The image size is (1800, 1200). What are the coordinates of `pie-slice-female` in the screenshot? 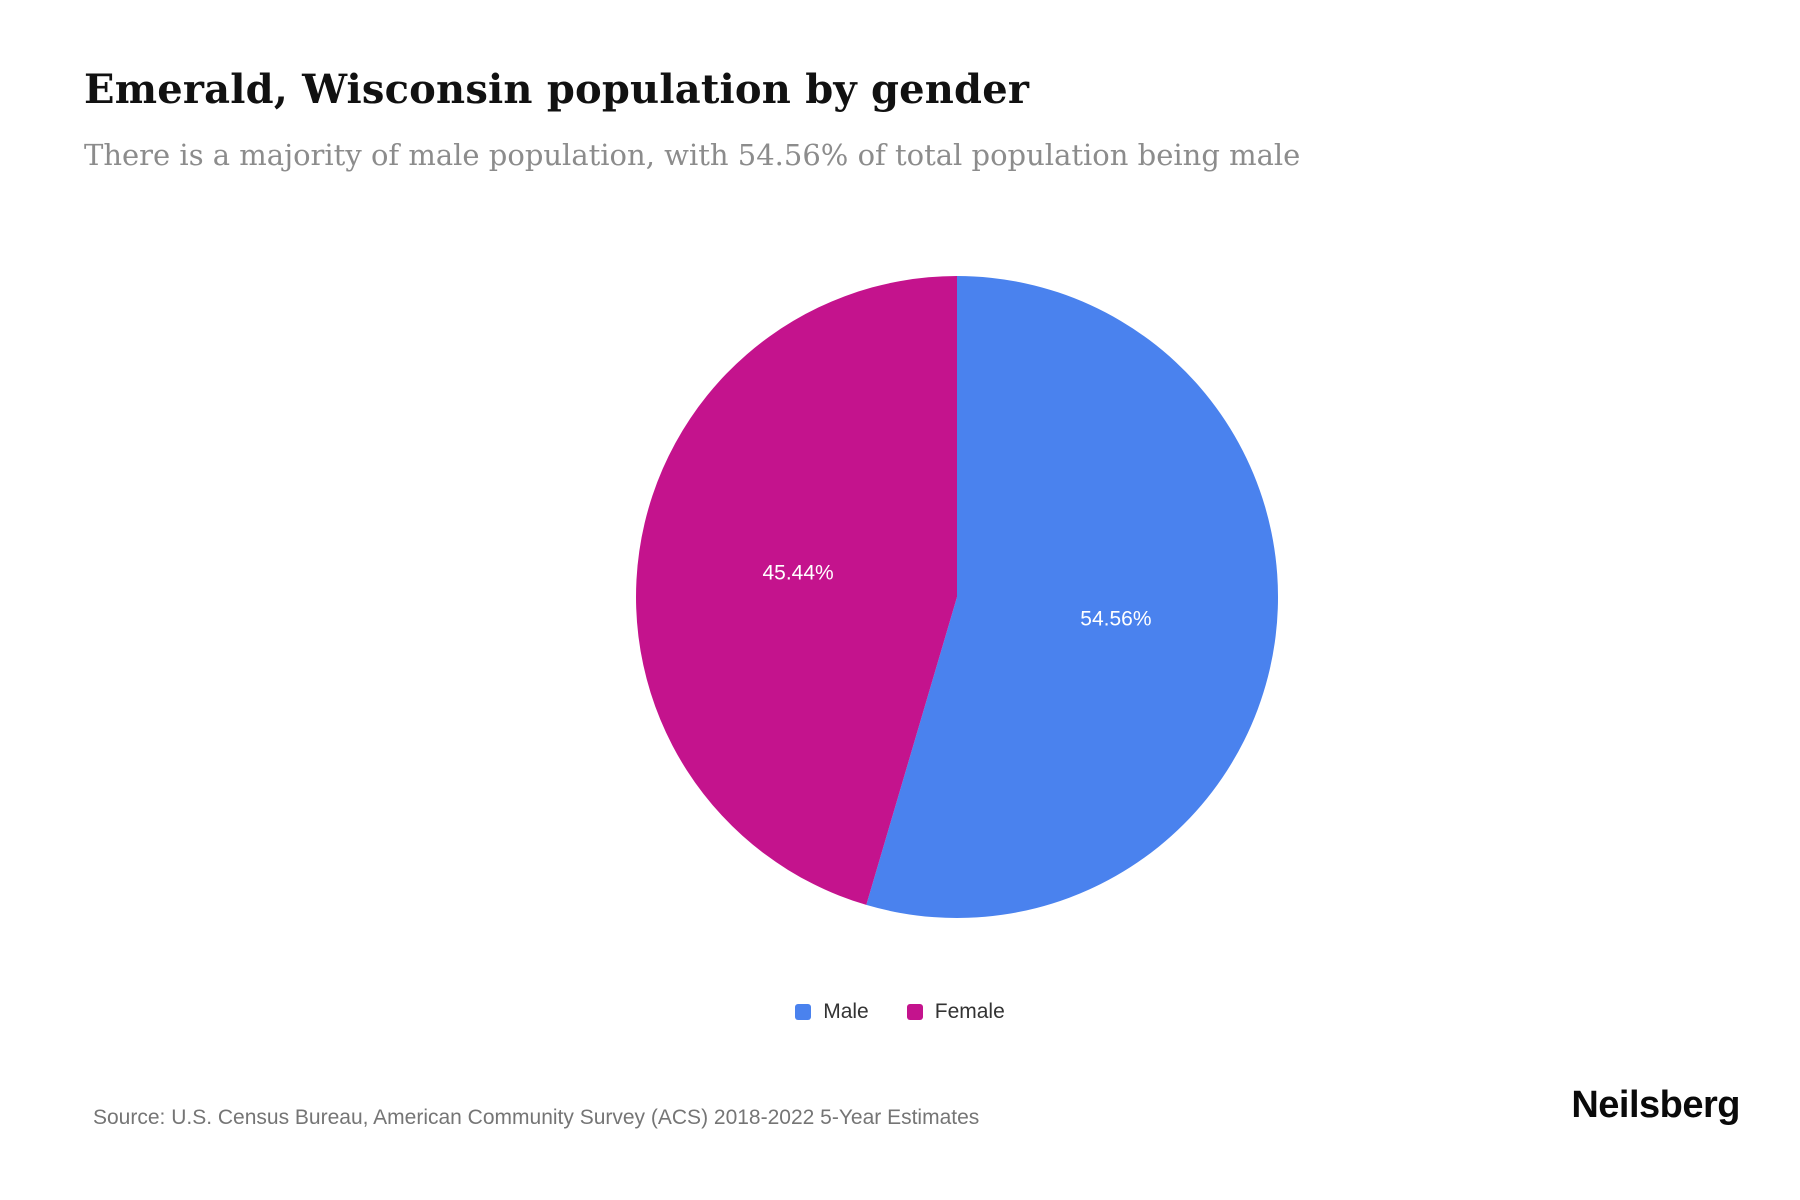 It's located at (796, 590).